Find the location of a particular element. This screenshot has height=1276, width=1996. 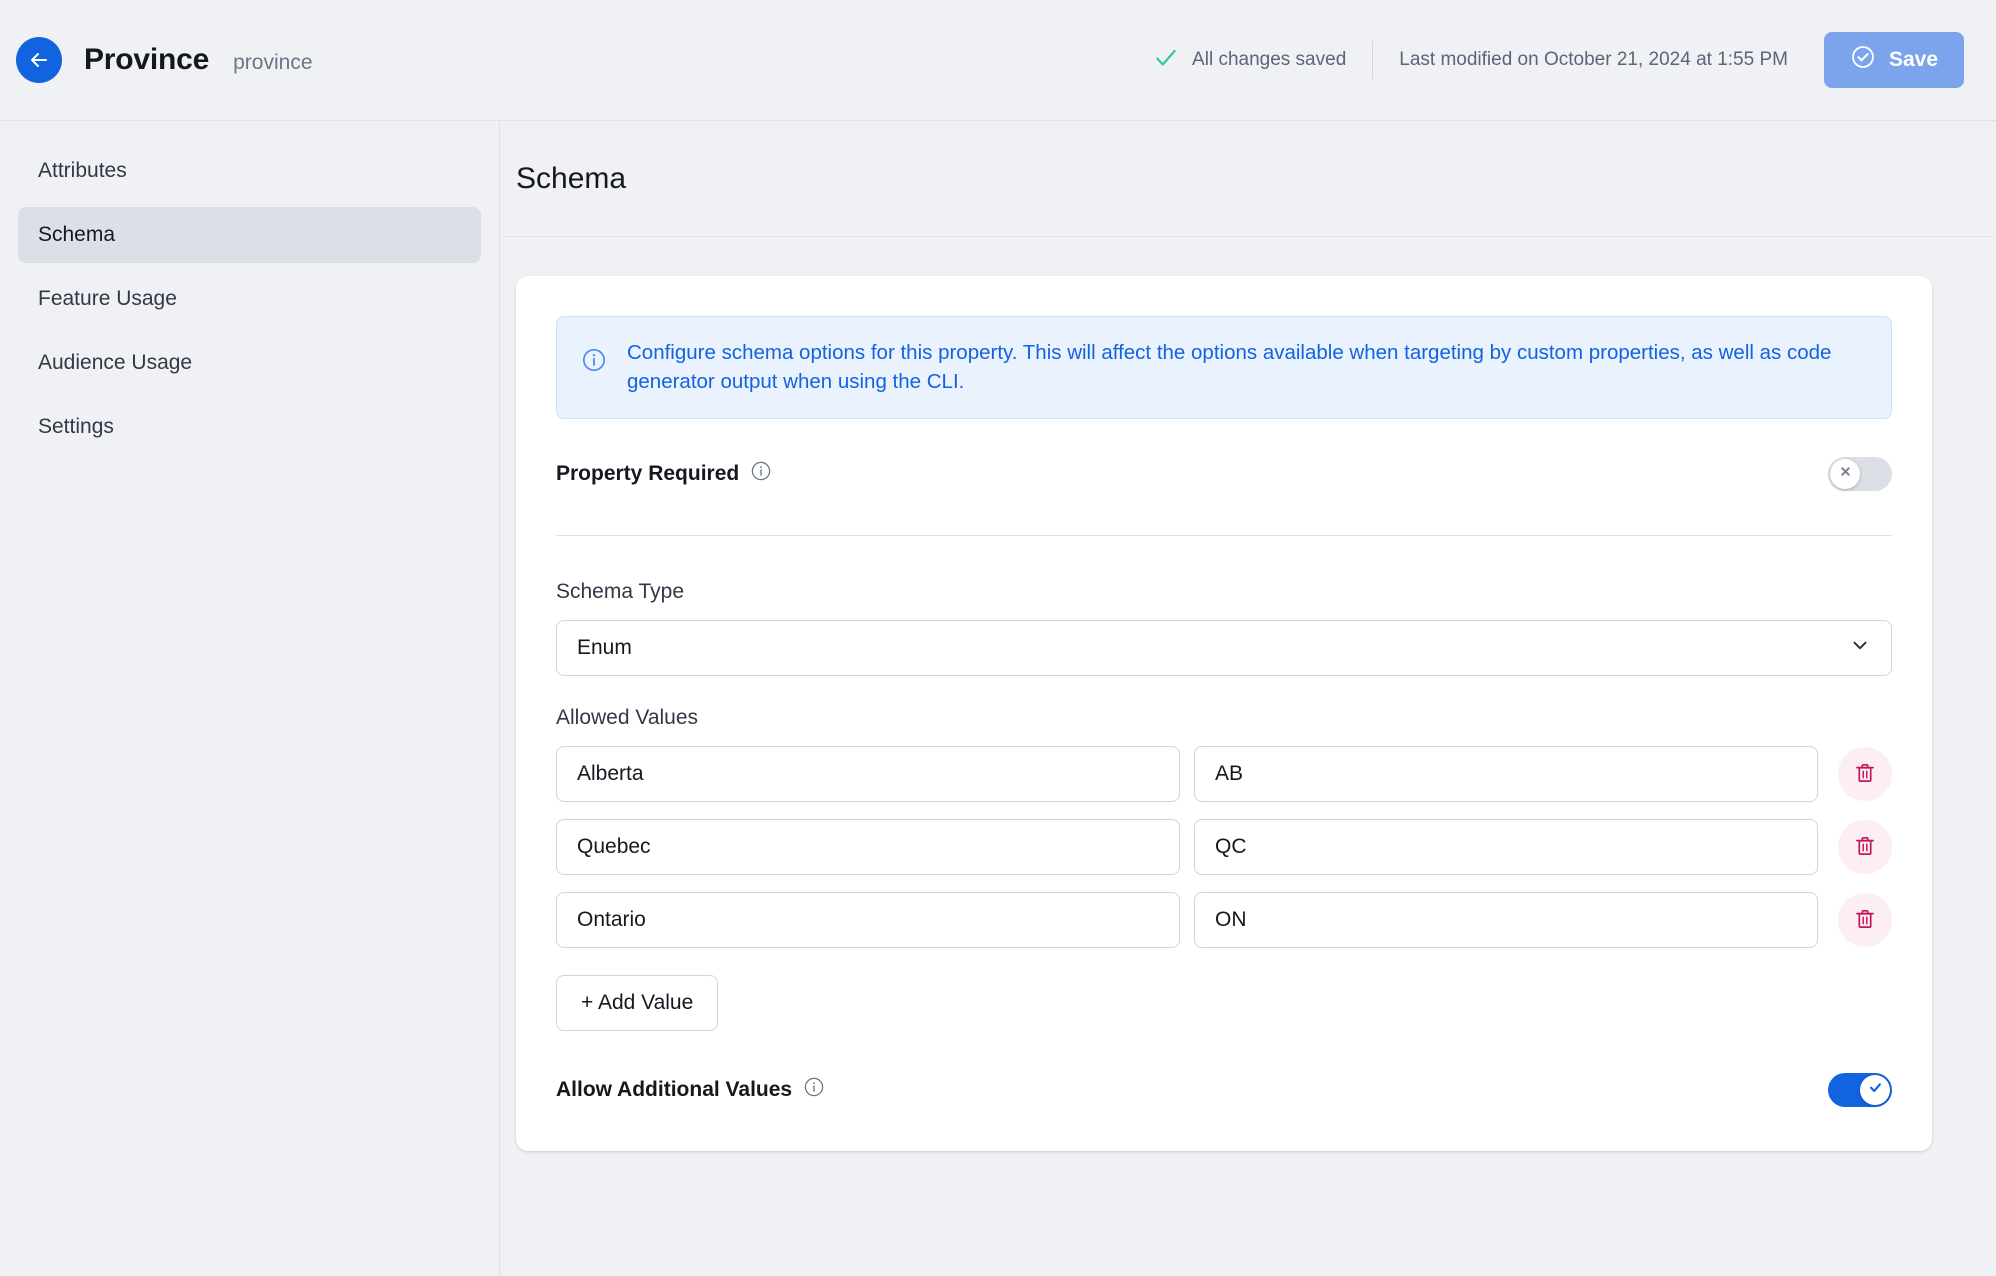

save-button: Save is located at coordinates (1893, 60).